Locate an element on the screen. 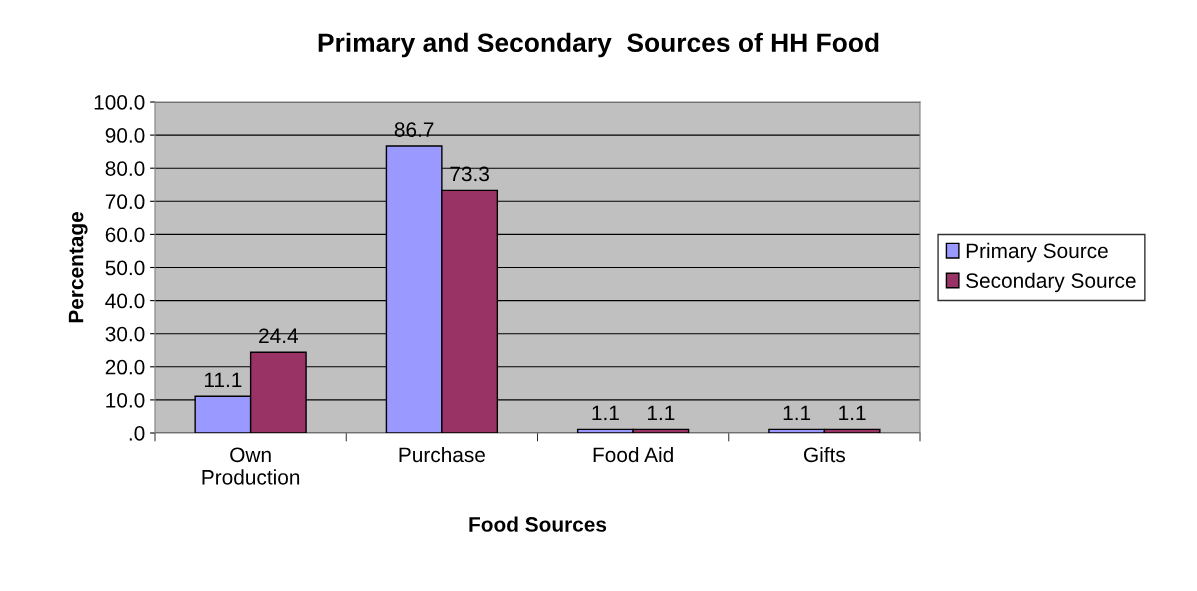  x-axis-title: Food Sources is located at coordinates (538, 524).